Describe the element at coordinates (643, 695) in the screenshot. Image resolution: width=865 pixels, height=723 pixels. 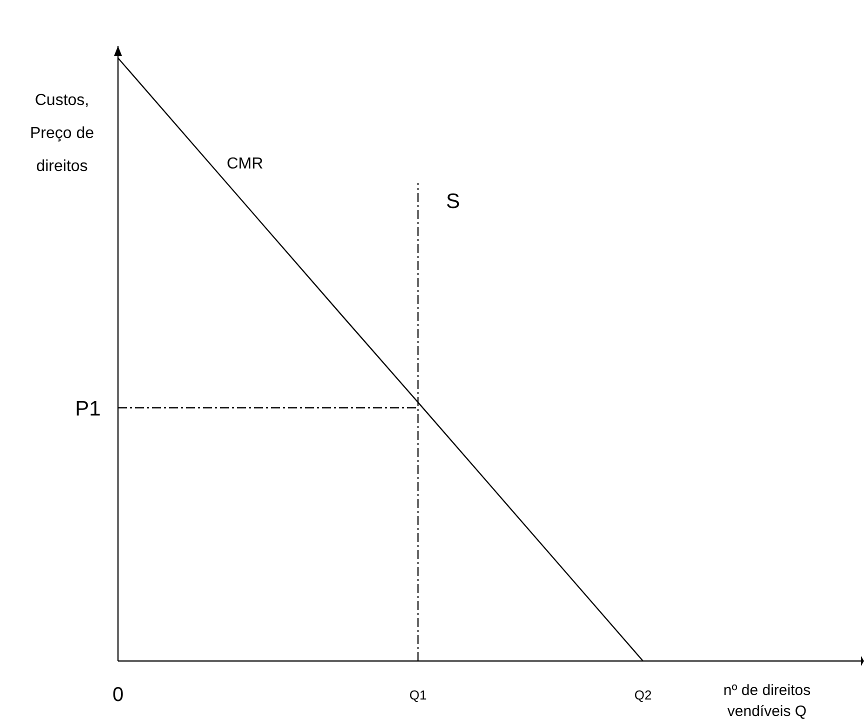
I see `x-tick-label: Q2` at that location.